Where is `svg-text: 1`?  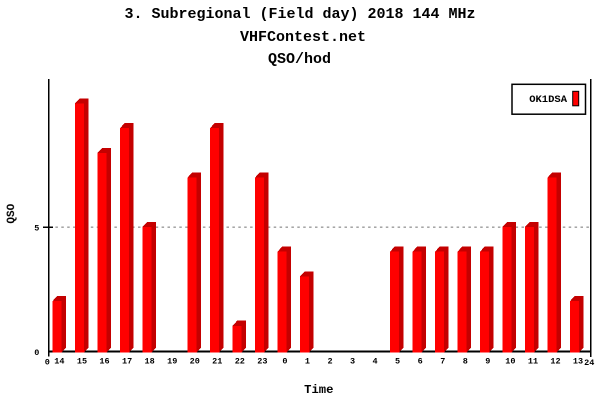
svg-text: 1 is located at coordinates (307, 361).